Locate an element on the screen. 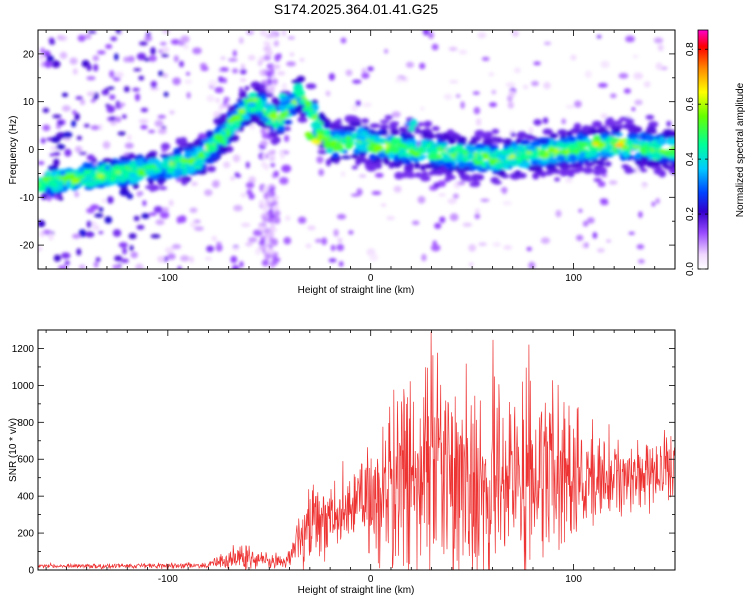 This screenshot has height=600, width=750. colorbar-label: Normalized spectral amplitude is located at coordinates (740, 149).